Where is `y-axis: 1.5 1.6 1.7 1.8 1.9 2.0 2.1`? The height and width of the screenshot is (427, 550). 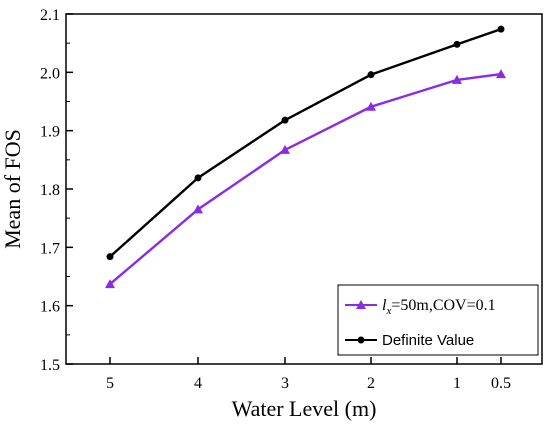 y-axis: 1.5 1.6 1.7 1.8 1.9 2.0 2.1 is located at coordinates (56, 190).